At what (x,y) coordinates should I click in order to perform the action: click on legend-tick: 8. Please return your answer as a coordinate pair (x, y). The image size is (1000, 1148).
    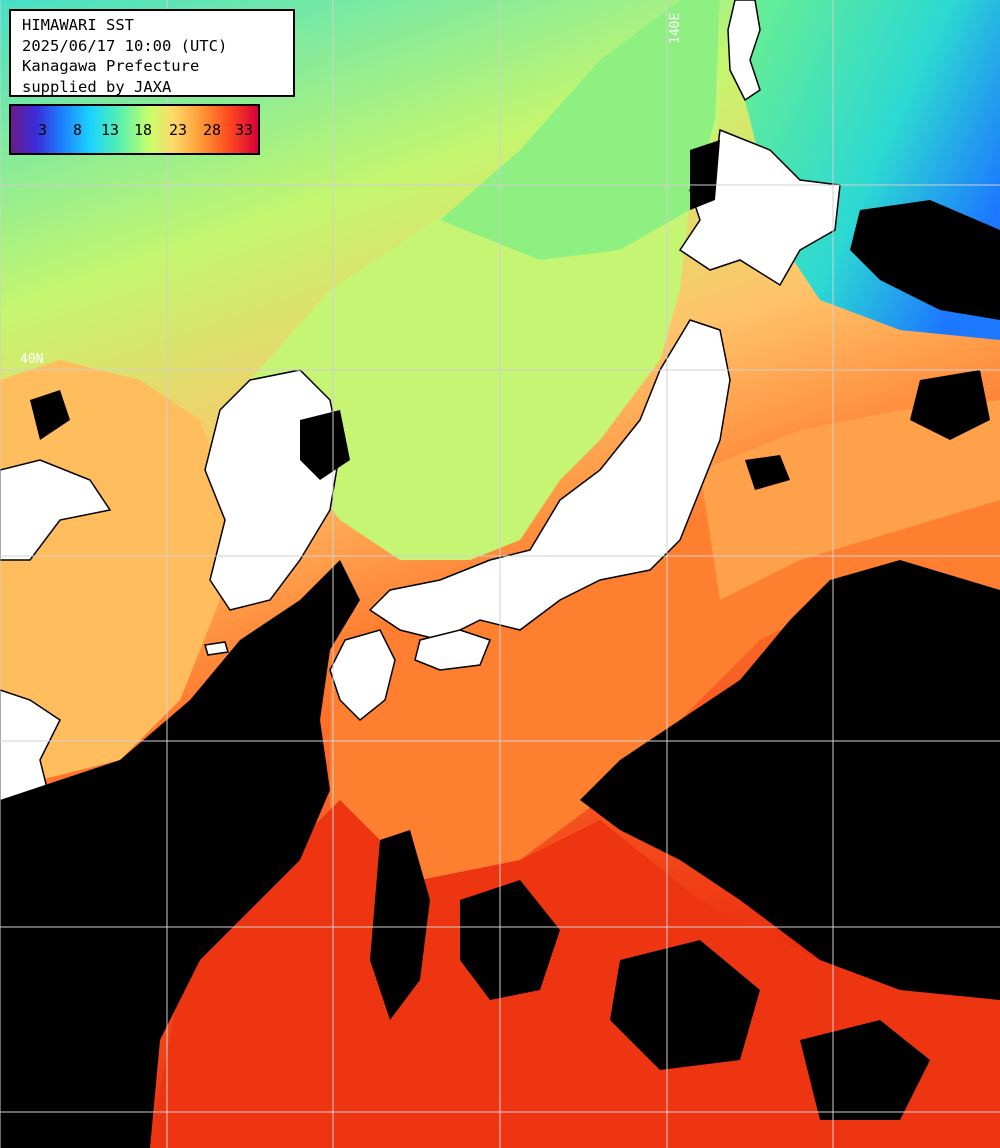
    Looking at the image, I should click on (78, 130).